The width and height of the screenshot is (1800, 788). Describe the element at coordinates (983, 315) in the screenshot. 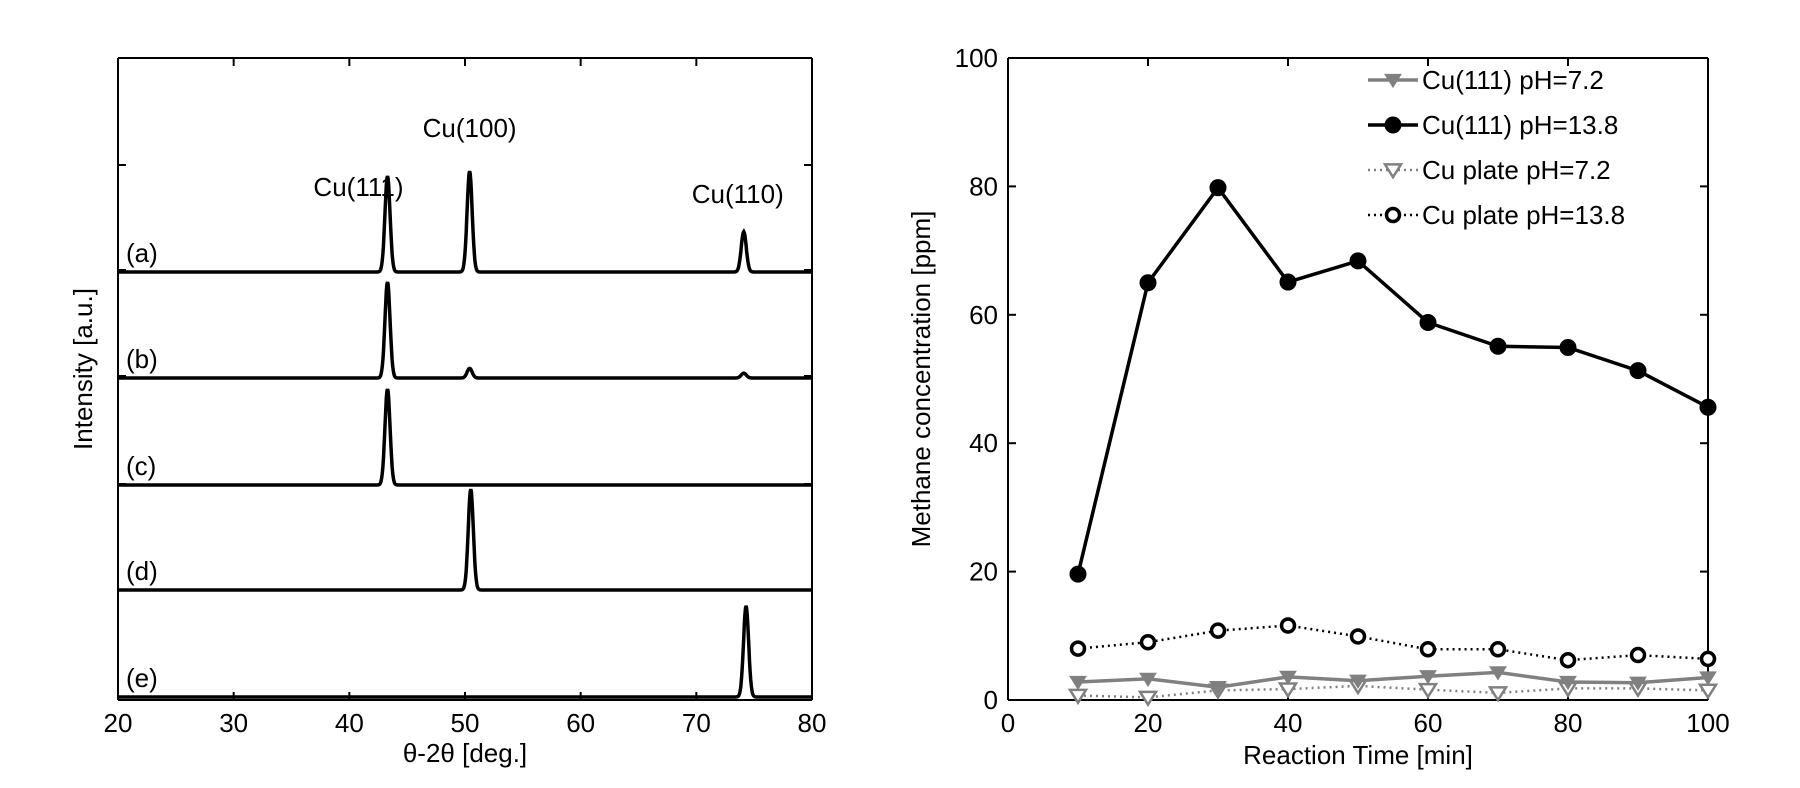

I see `y-tick-label: 60` at that location.